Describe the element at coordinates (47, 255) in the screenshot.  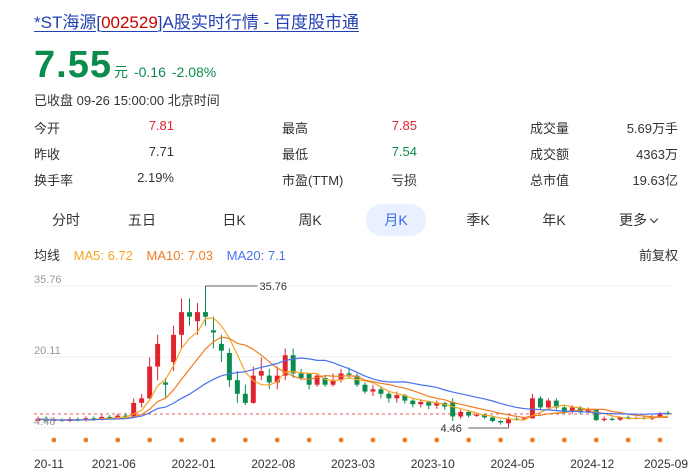
I see `ma-label: 均线` at that location.